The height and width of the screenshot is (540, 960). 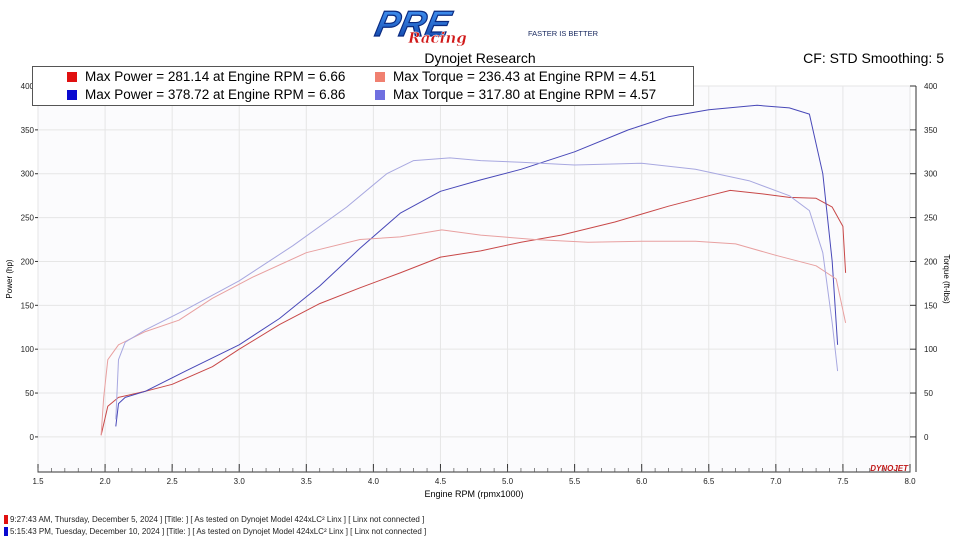 What do you see at coordinates (776, 481) in the screenshot?
I see `x-tick-label: 7.0` at bounding box center [776, 481].